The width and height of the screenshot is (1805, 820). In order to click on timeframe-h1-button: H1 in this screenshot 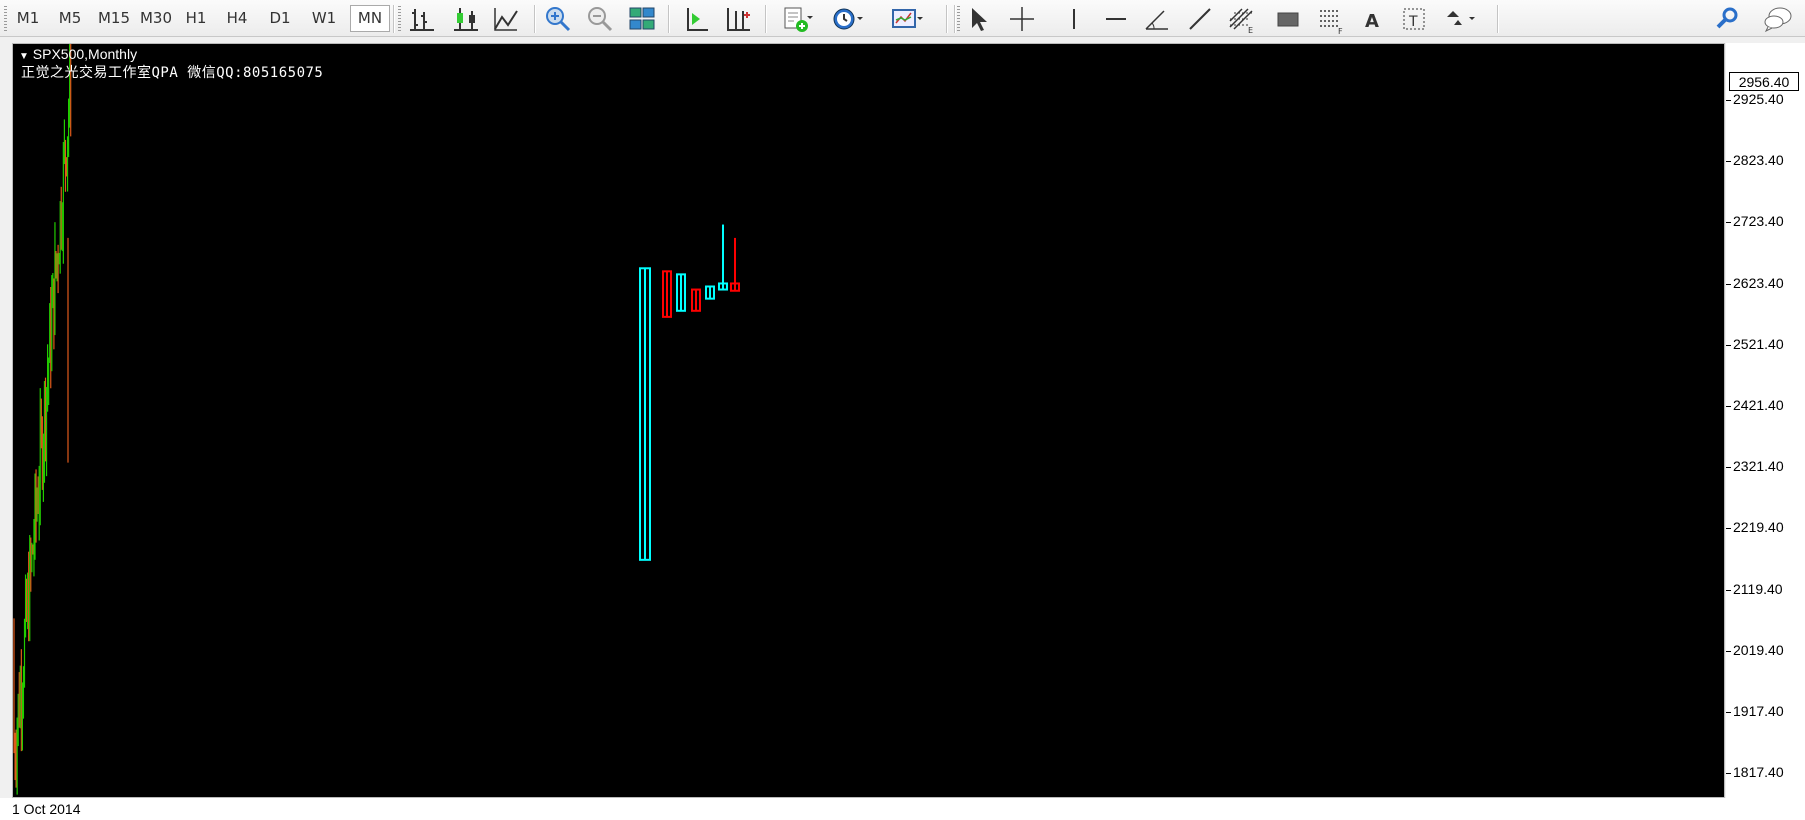, I will do `click(196, 18)`.